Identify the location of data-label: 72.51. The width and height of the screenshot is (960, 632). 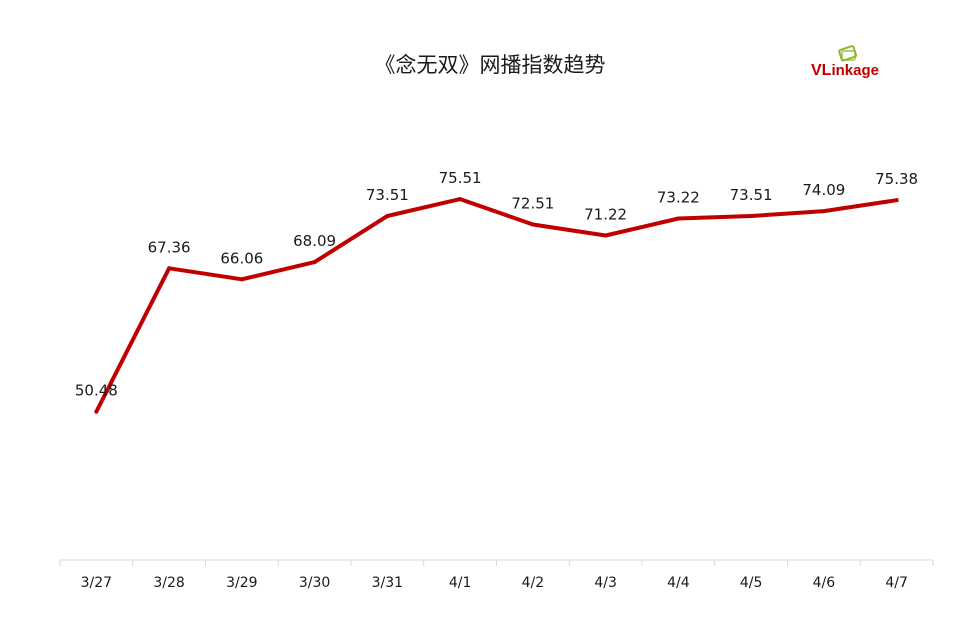
(532, 204).